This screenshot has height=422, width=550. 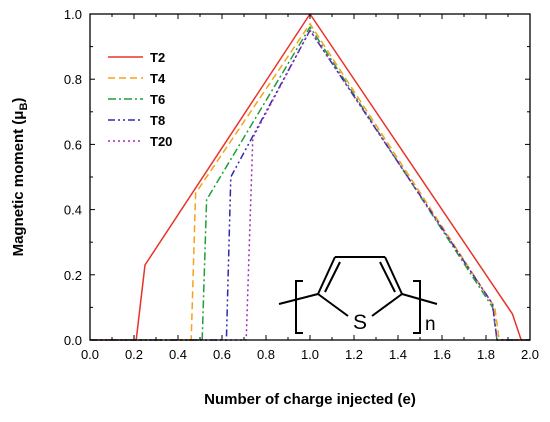 I want to click on y-tick-label: 1.0, so click(x=73, y=14).